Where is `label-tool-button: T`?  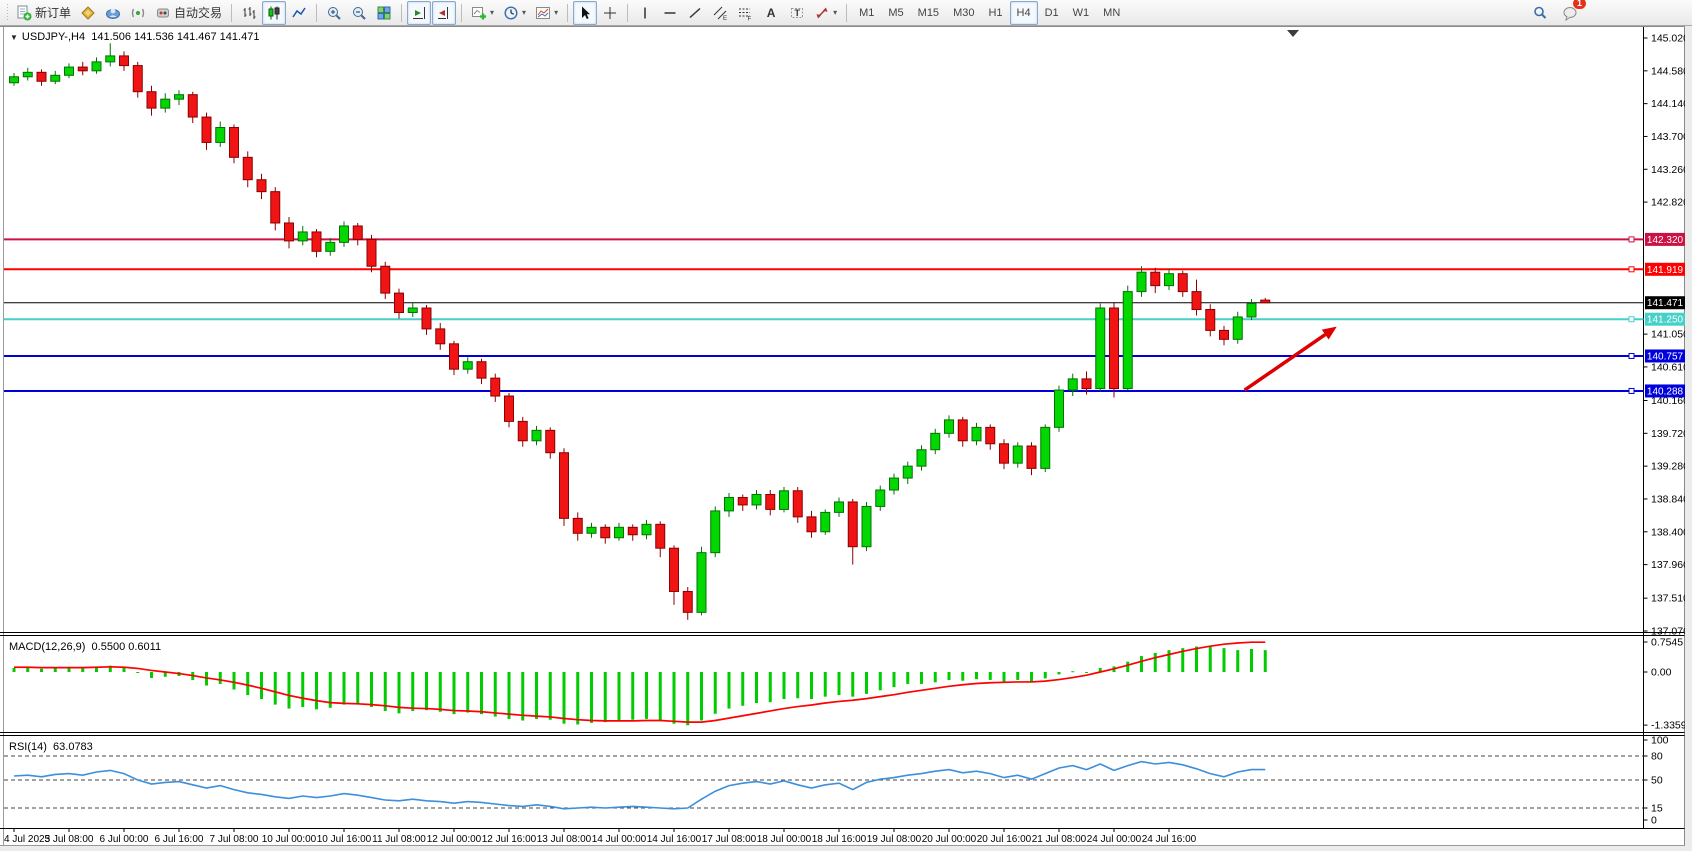 label-tool-button: T is located at coordinates (797, 13).